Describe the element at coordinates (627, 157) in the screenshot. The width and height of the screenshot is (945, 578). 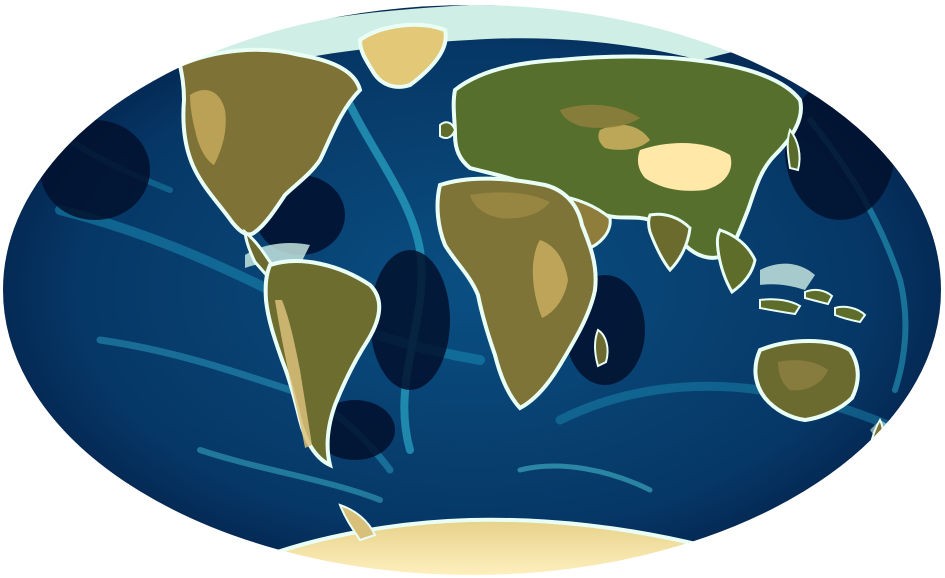
I see `eurasia-landmass` at that location.